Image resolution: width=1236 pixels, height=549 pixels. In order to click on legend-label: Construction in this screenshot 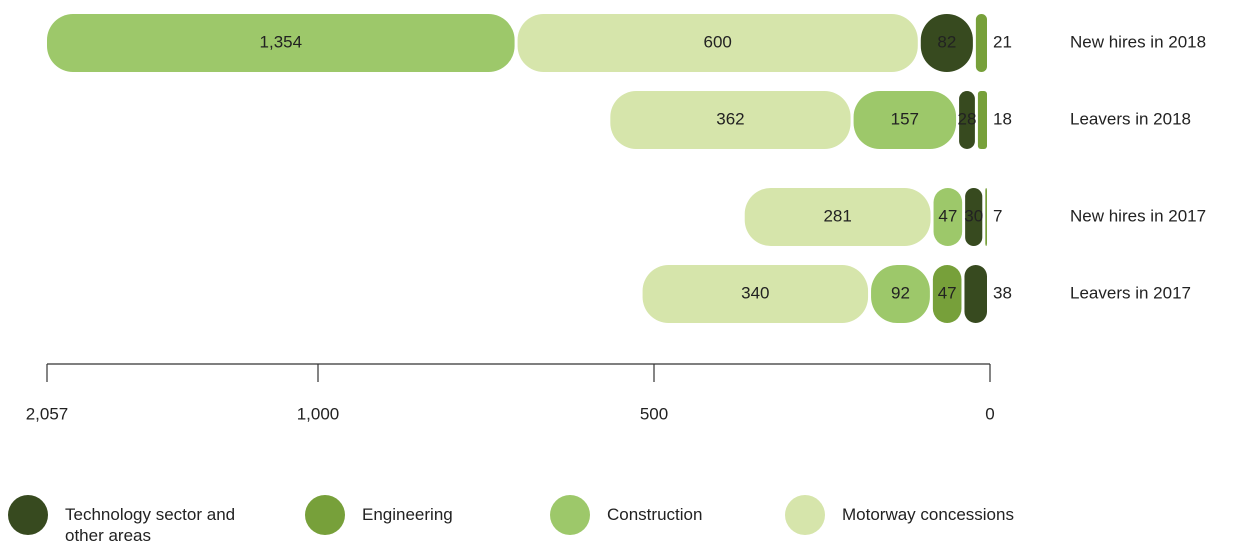, I will do `click(655, 514)`.